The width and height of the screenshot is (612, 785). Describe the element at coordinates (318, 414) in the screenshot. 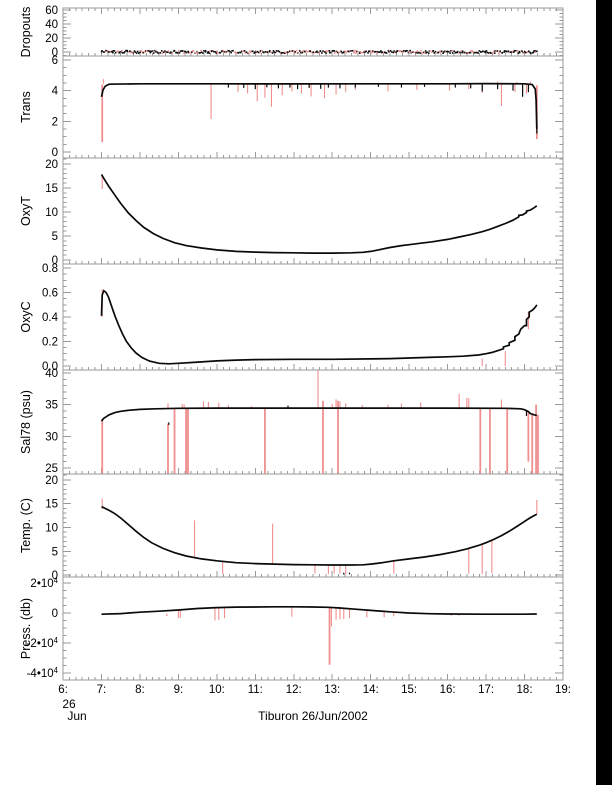

I see `data-line-sal78-psu-` at that location.